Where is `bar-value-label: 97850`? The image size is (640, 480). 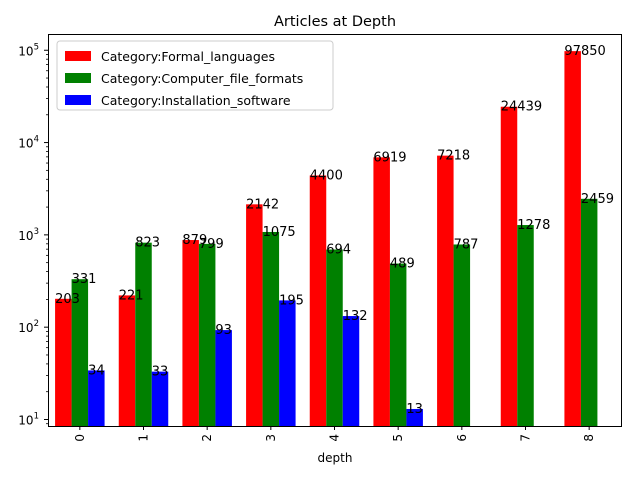
bar-value-label: 97850 is located at coordinates (584, 51).